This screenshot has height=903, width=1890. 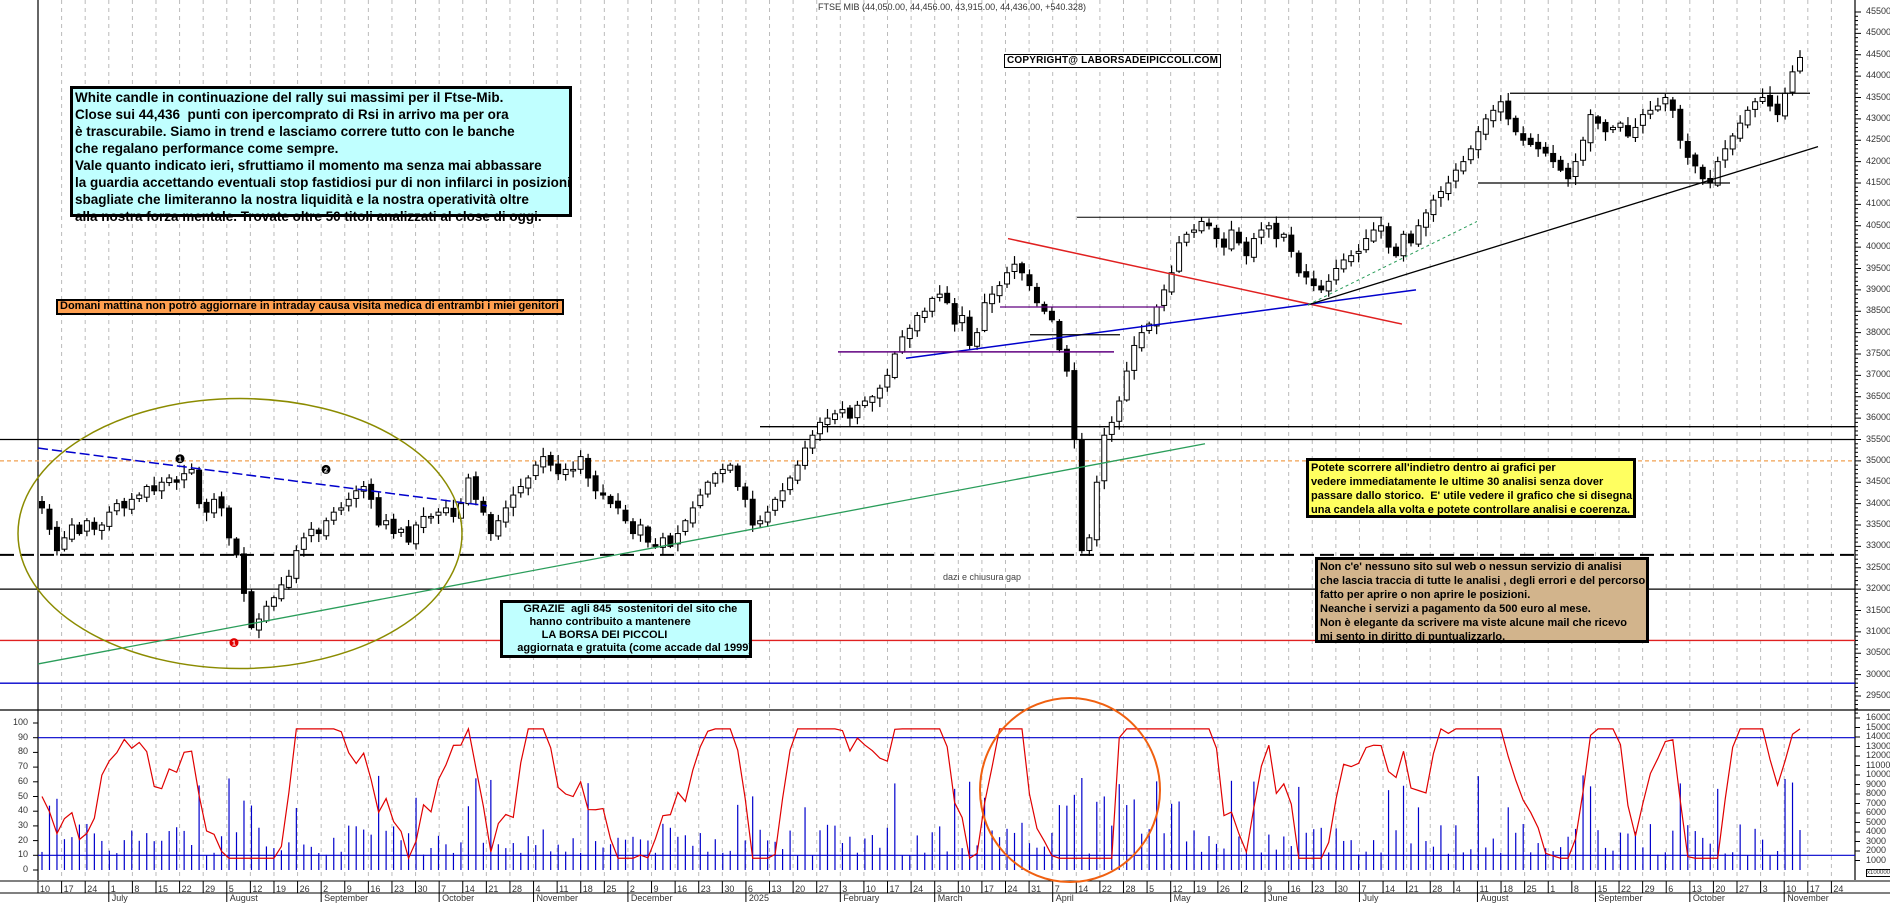 I want to click on date-tick-label: 18, so click(x=587, y=889).